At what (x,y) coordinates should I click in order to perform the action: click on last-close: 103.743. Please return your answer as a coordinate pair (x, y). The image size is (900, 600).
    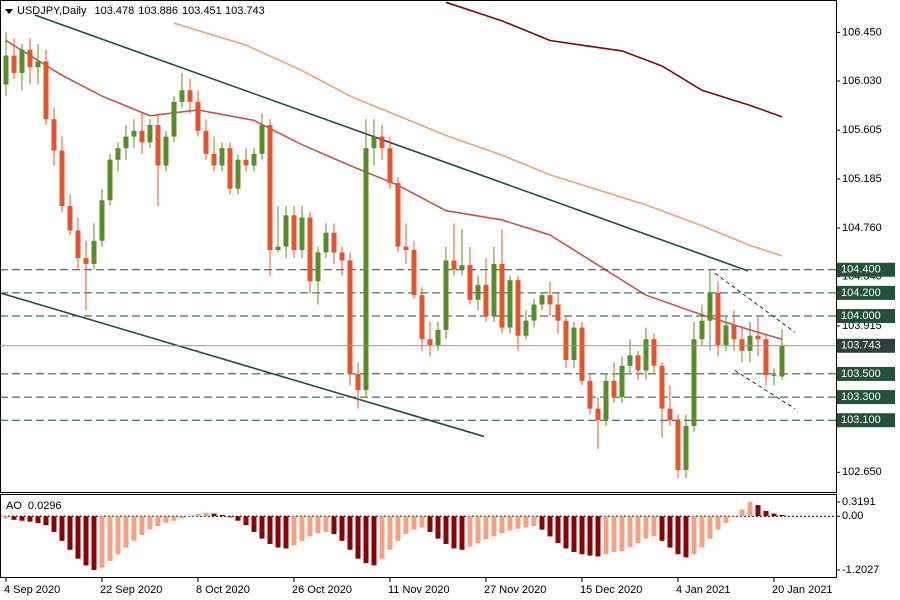
    Looking at the image, I should click on (245, 11).